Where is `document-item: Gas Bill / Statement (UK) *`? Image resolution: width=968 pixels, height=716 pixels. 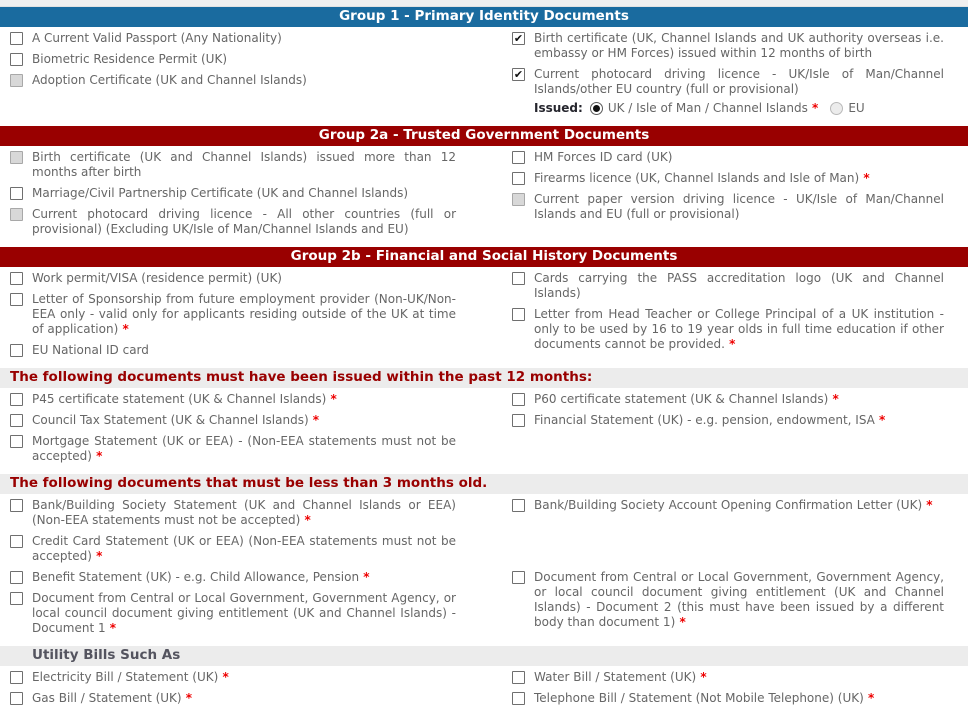 document-item: Gas Bill / Statement (UK) * is located at coordinates (233, 698).